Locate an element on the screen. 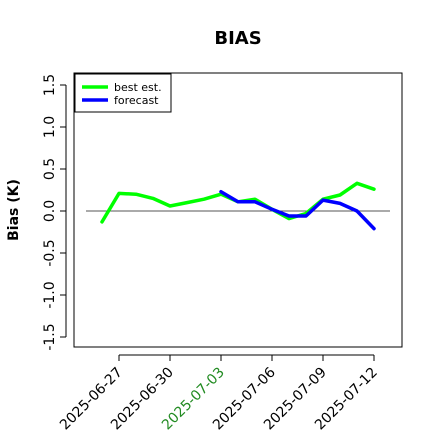 The width and height of the screenshot is (440, 440). series-line-forecast is located at coordinates (297, 210).